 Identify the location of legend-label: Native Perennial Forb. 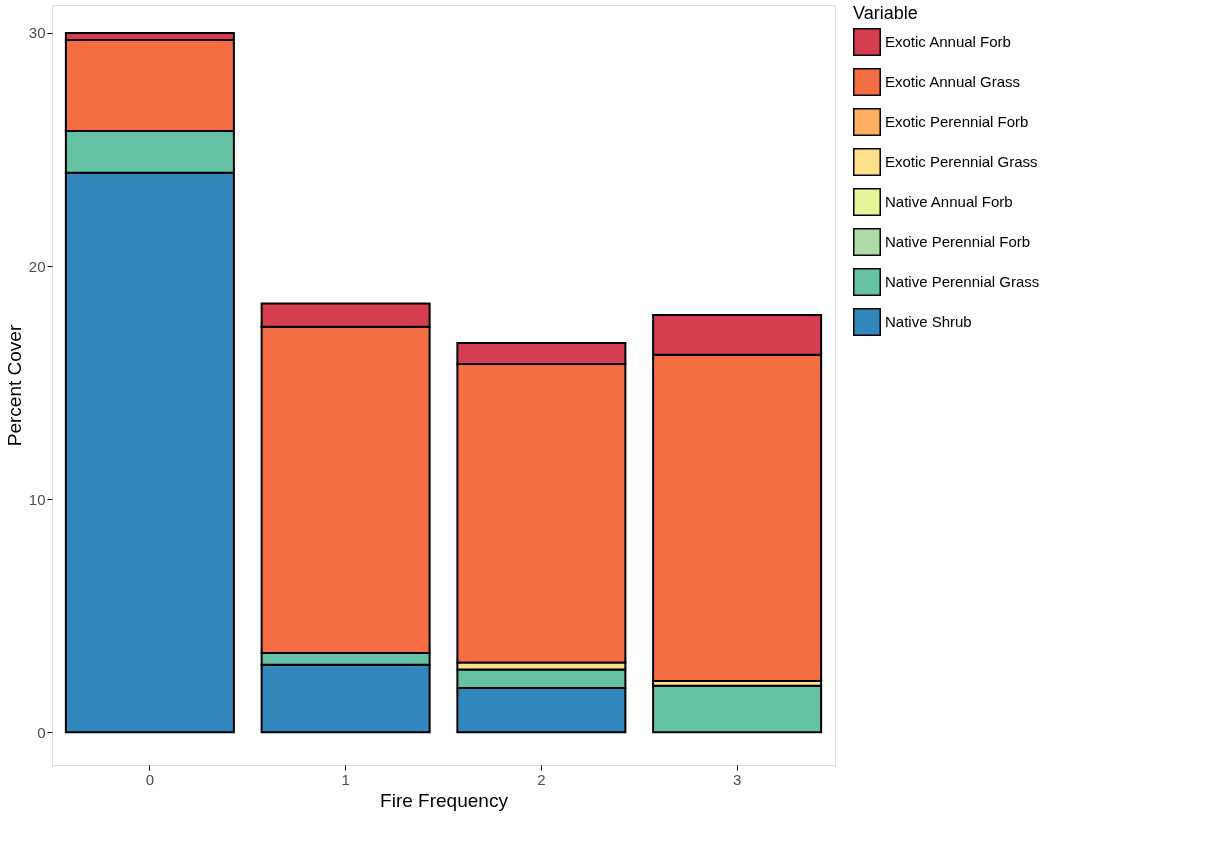
(958, 241).